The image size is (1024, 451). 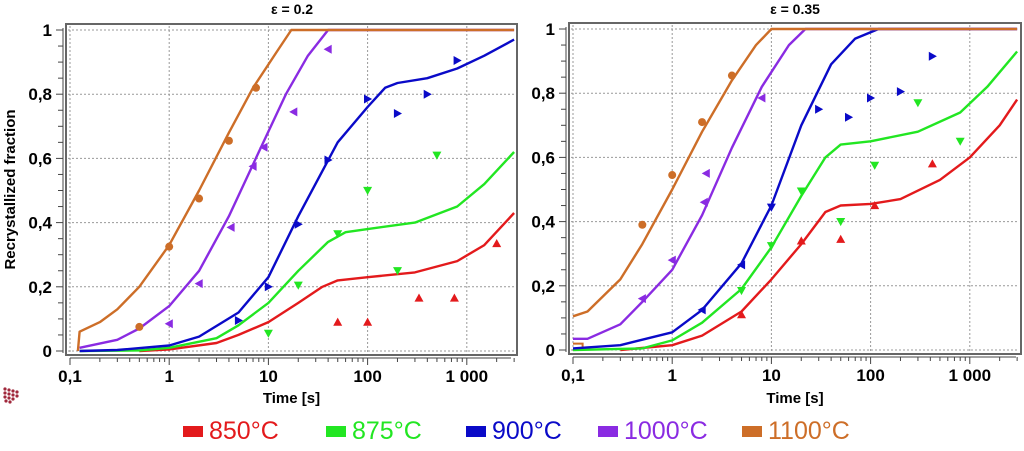 What do you see at coordinates (244, 431) in the screenshot?
I see `legend-label-850: 850°C` at bounding box center [244, 431].